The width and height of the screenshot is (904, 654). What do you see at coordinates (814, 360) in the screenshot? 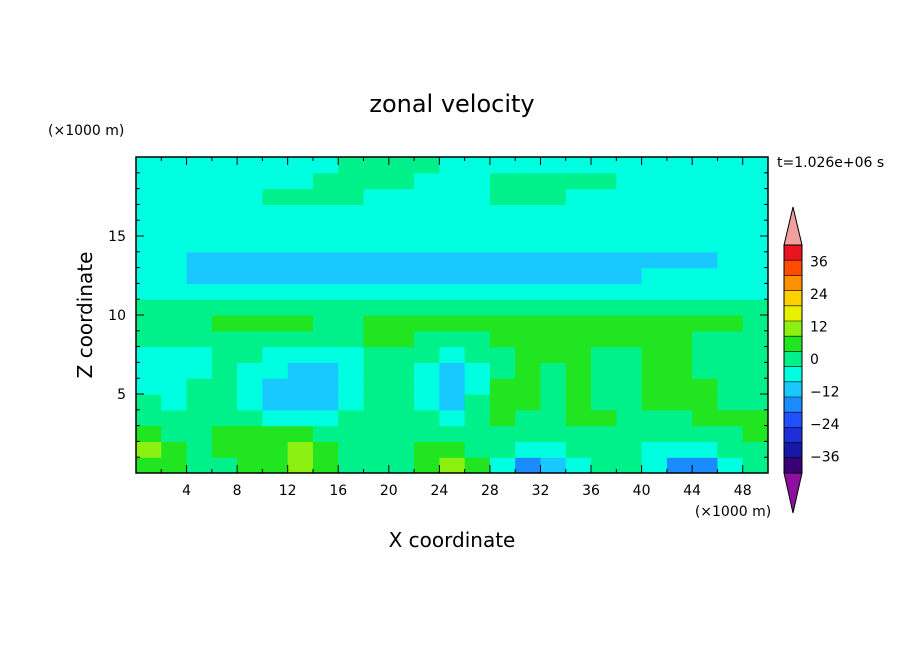
I see `colorbar-tick-label: 0` at bounding box center [814, 360].